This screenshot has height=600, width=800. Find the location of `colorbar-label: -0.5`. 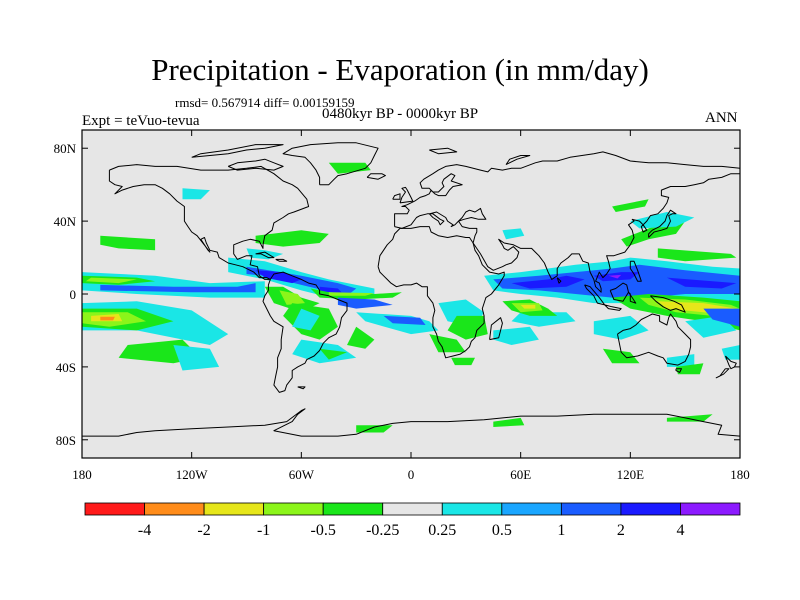

colorbar-label: -0.5 is located at coordinates (323, 530).